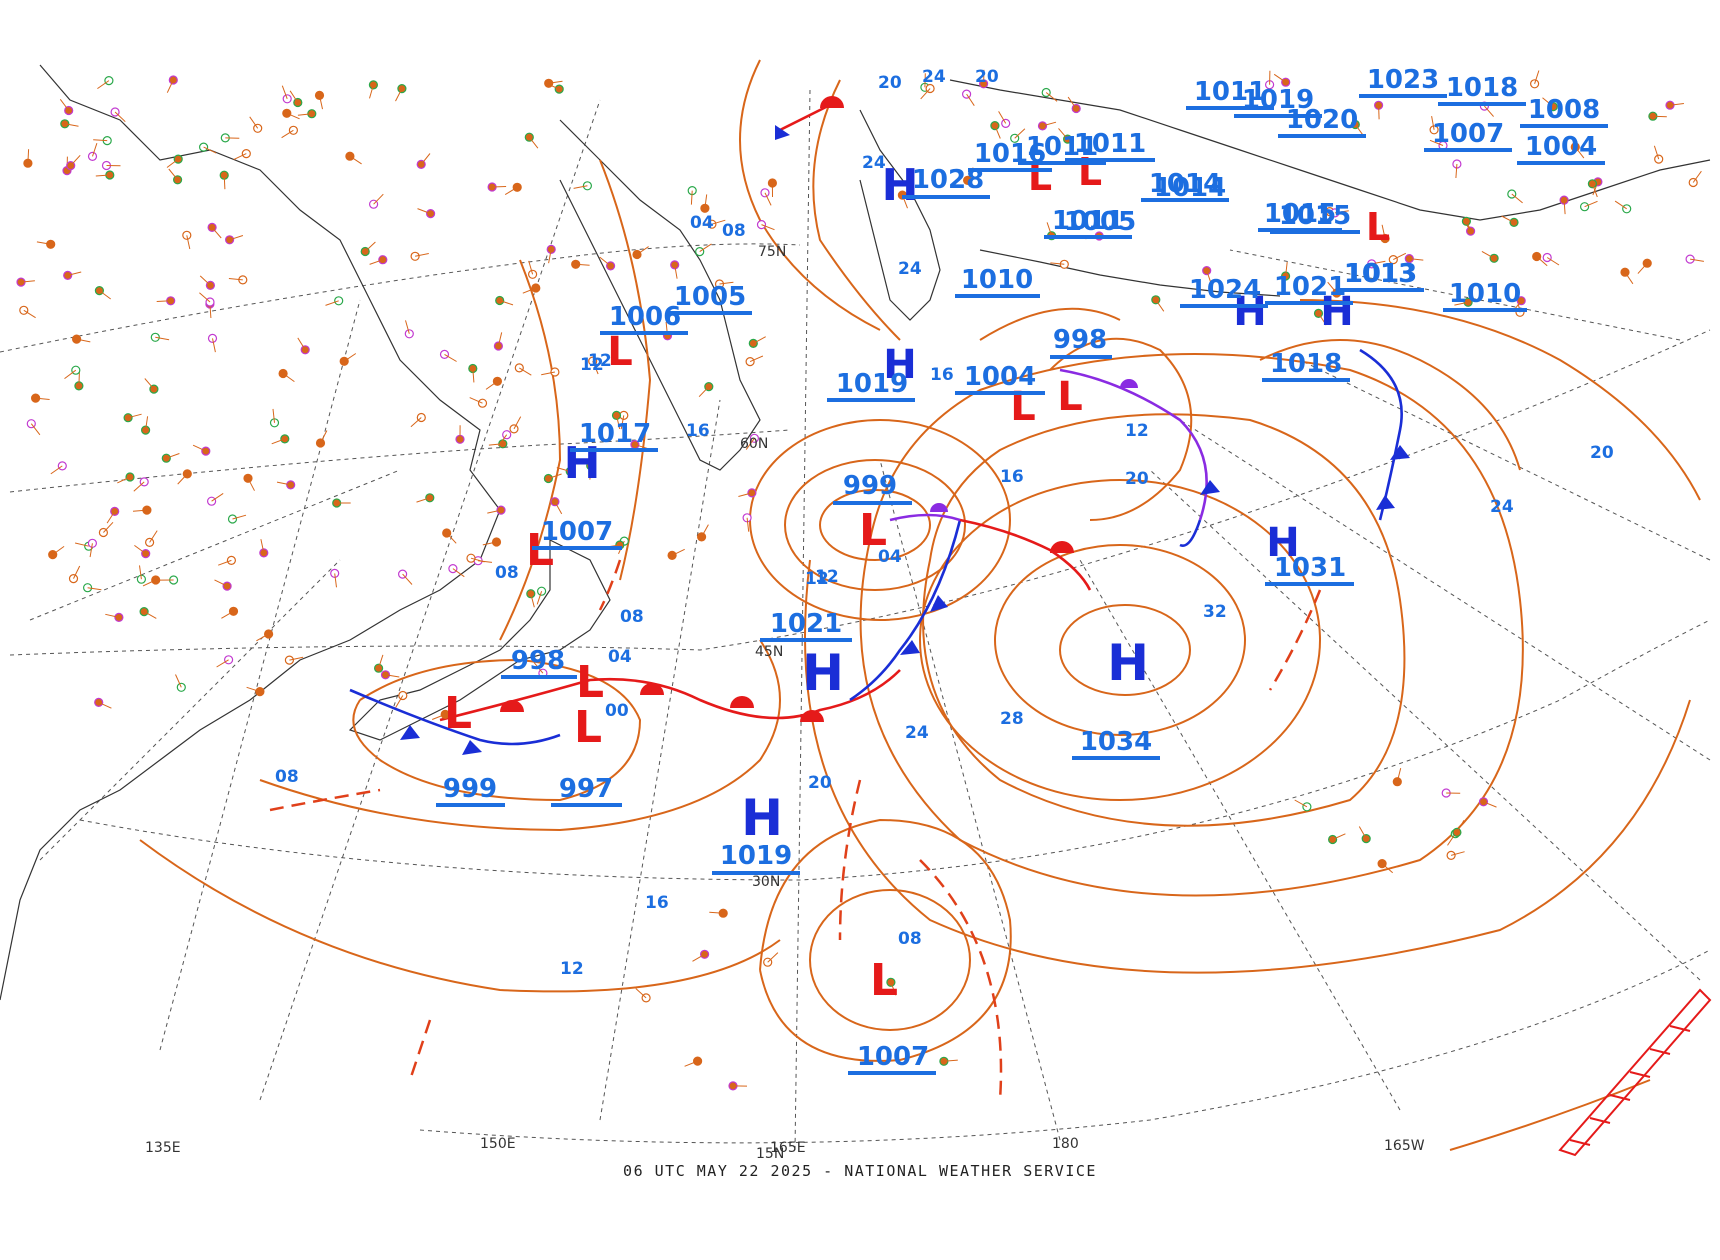 This screenshot has height=1260, width=1720. Describe the element at coordinates (893, 1057) in the screenshot. I see `low-pressure-label: 1007` at that location.